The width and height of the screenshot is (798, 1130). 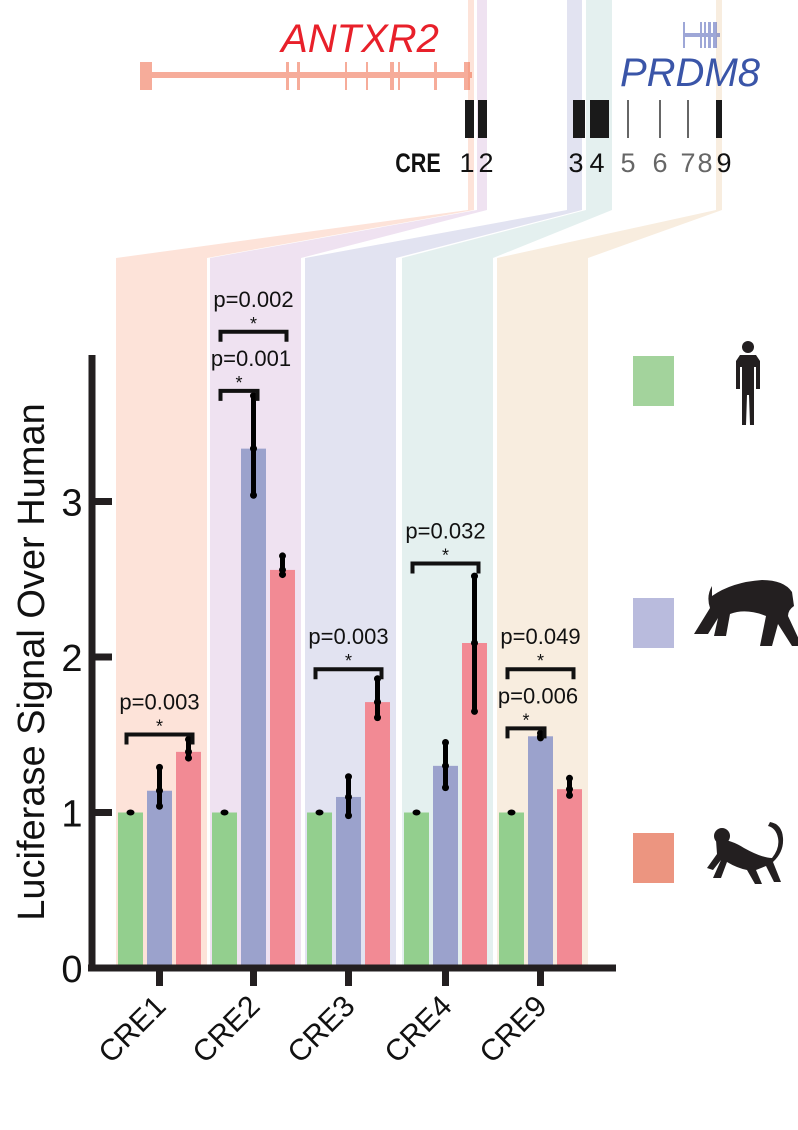 What do you see at coordinates (419, 1030) in the screenshot?
I see `x-tick-label-CRE4: CRE4` at bounding box center [419, 1030].